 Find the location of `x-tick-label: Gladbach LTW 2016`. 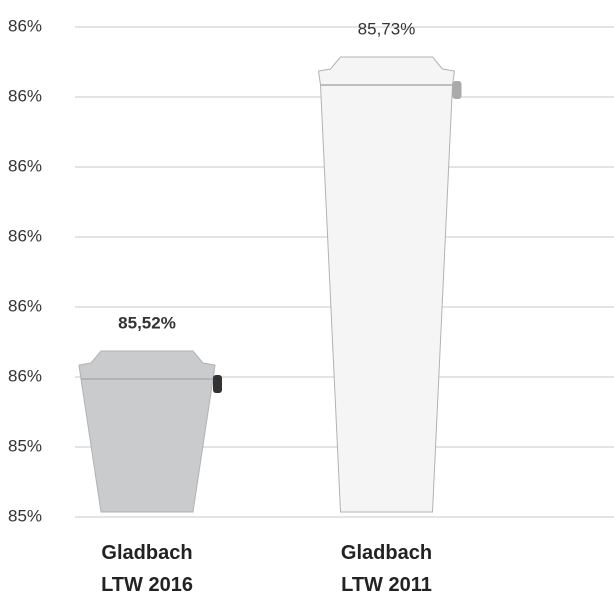

x-tick-label: Gladbach LTW 2016 is located at coordinates (147, 569).